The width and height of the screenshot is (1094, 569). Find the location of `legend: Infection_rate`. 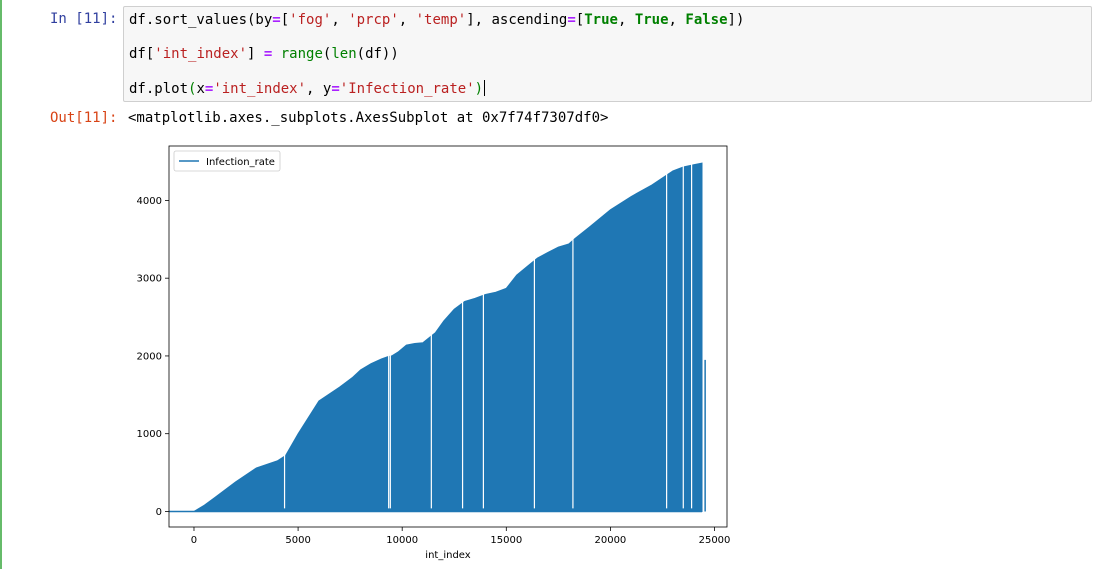

legend: Infection_rate is located at coordinates (227, 161).